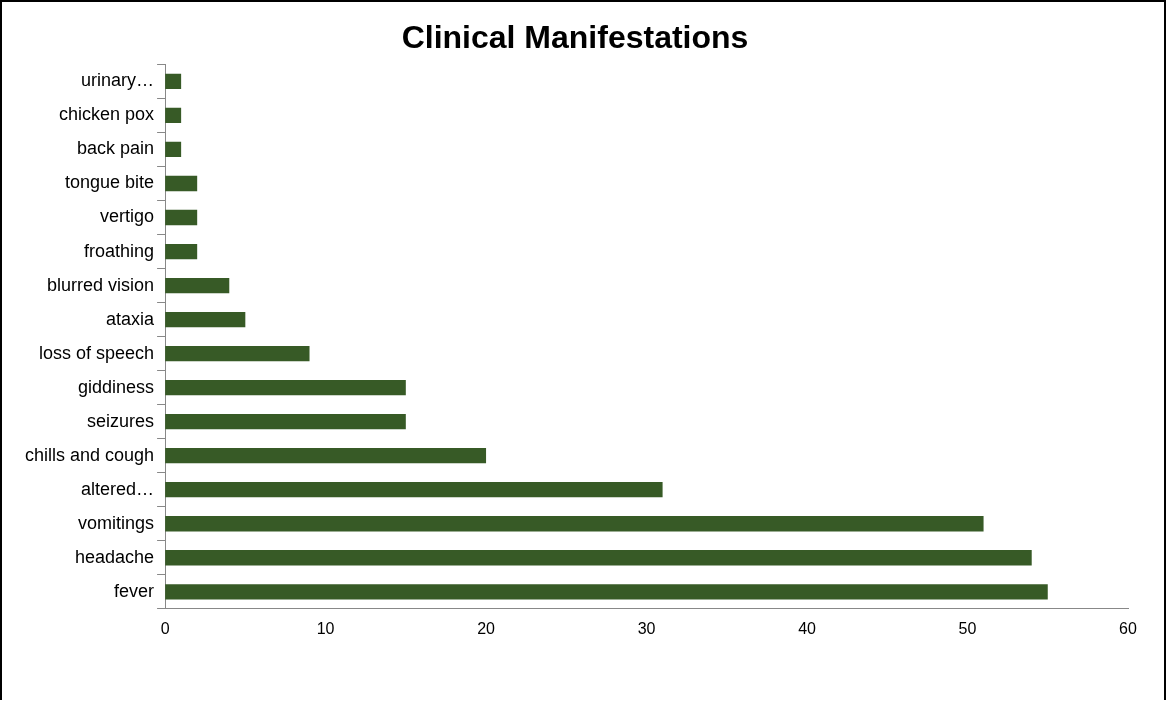 The image size is (1166, 702). I want to click on y-tick-label: fever, so click(134, 590).